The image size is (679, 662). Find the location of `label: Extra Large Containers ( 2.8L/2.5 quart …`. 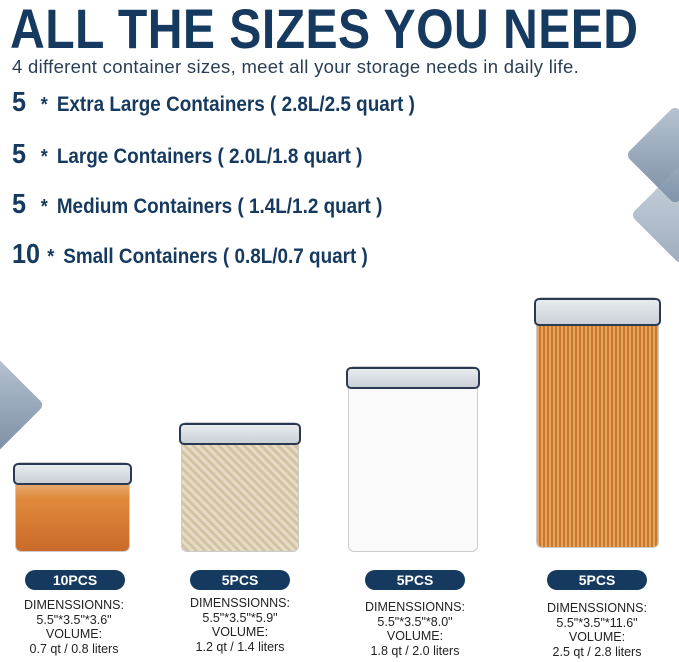

label: Extra Large Containers ( 2.8L/2.5 quart … is located at coordinates (235, 104).